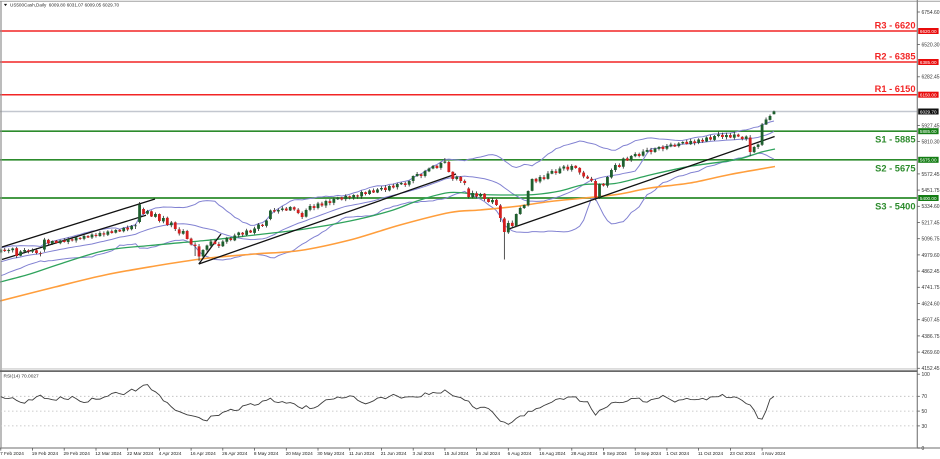  Describe the element at coordinates (203, 453) in the screenshot. I see `svg-text: 16 Apr 2024` at that location.